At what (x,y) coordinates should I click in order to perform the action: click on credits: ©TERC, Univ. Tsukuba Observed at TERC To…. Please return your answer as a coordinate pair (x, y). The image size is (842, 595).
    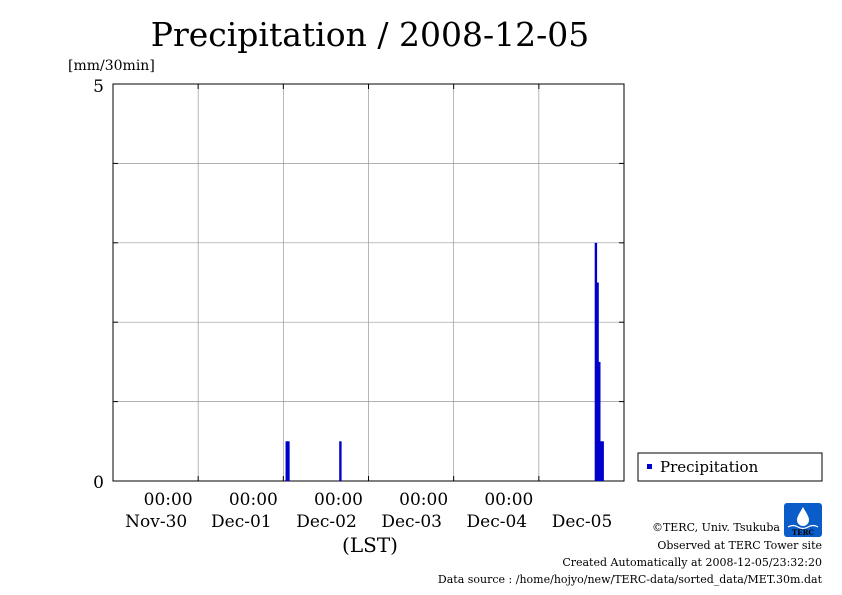
    Looking at the image, I should click on (630, 553).